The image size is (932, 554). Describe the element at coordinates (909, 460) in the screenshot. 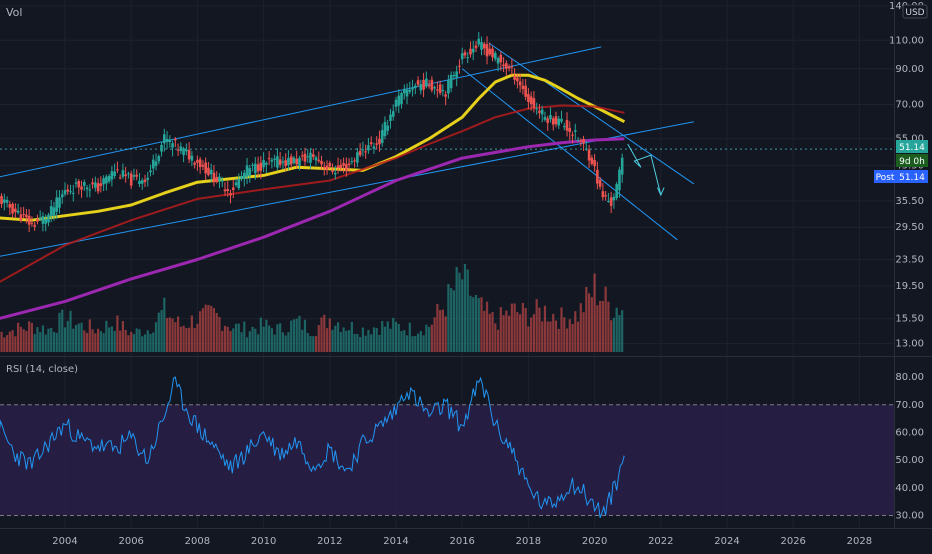

I see `rsi-tick-label: 50.00` at that location.